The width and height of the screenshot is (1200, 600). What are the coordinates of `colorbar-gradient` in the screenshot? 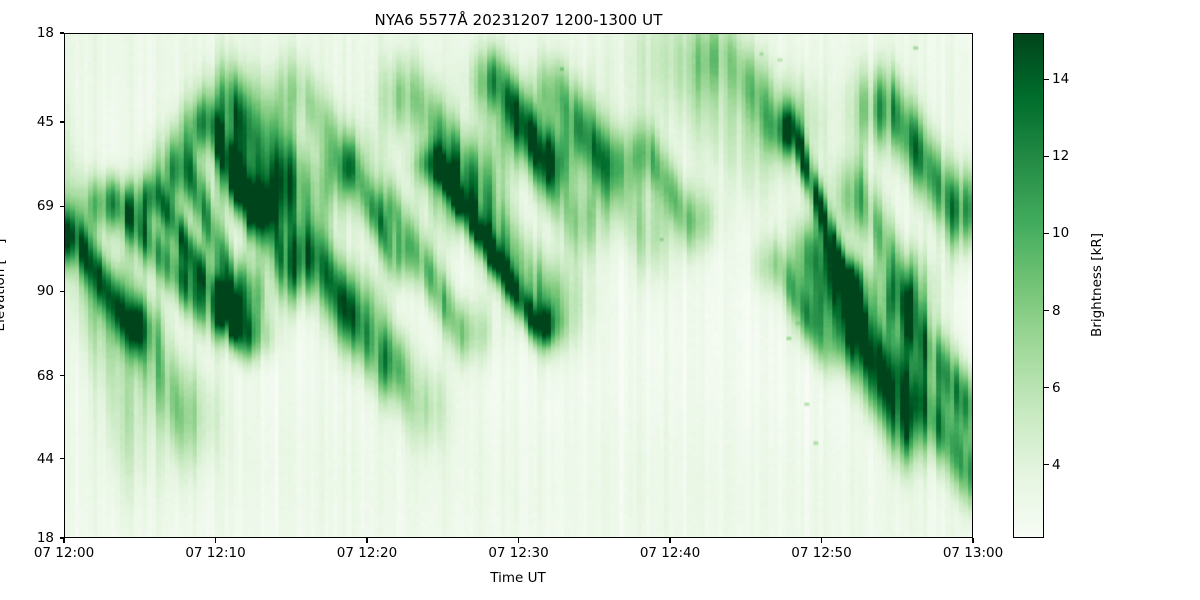 It's located at (1028, 285).